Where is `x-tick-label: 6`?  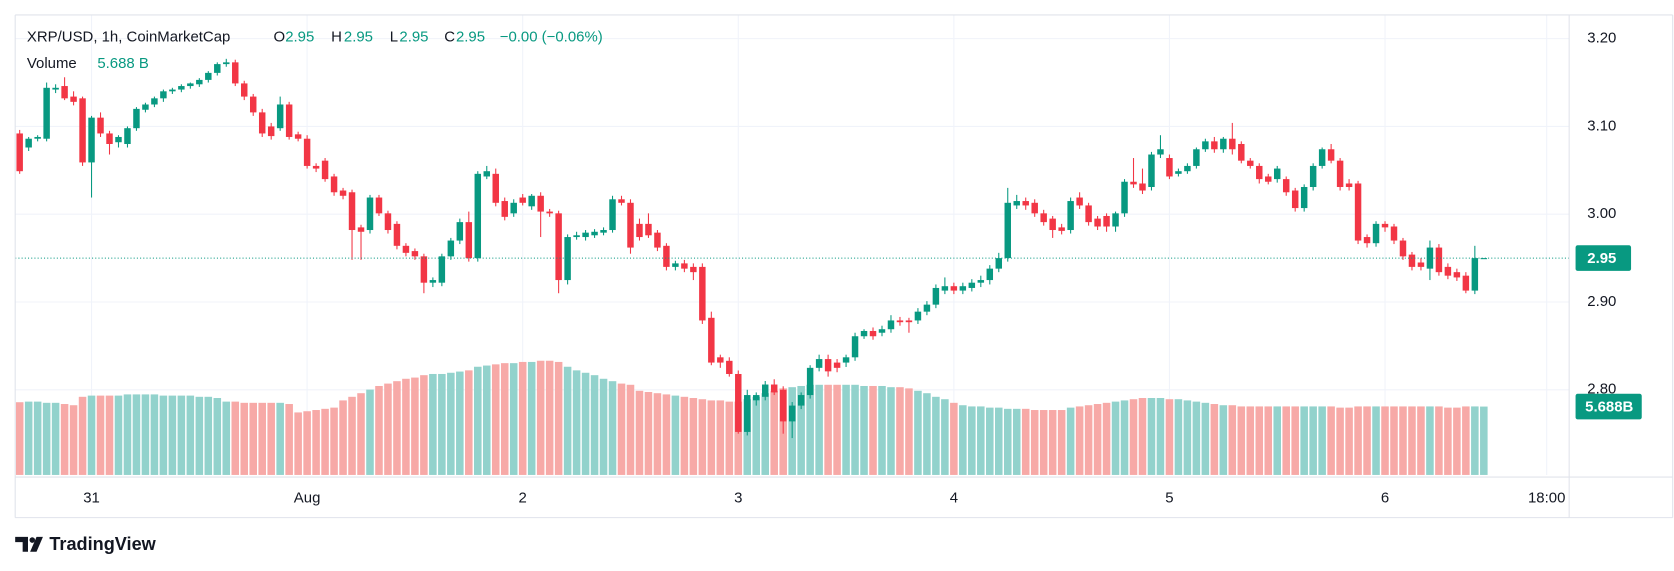
x-tick-label: 6 is located at coordinates (1385, 497).